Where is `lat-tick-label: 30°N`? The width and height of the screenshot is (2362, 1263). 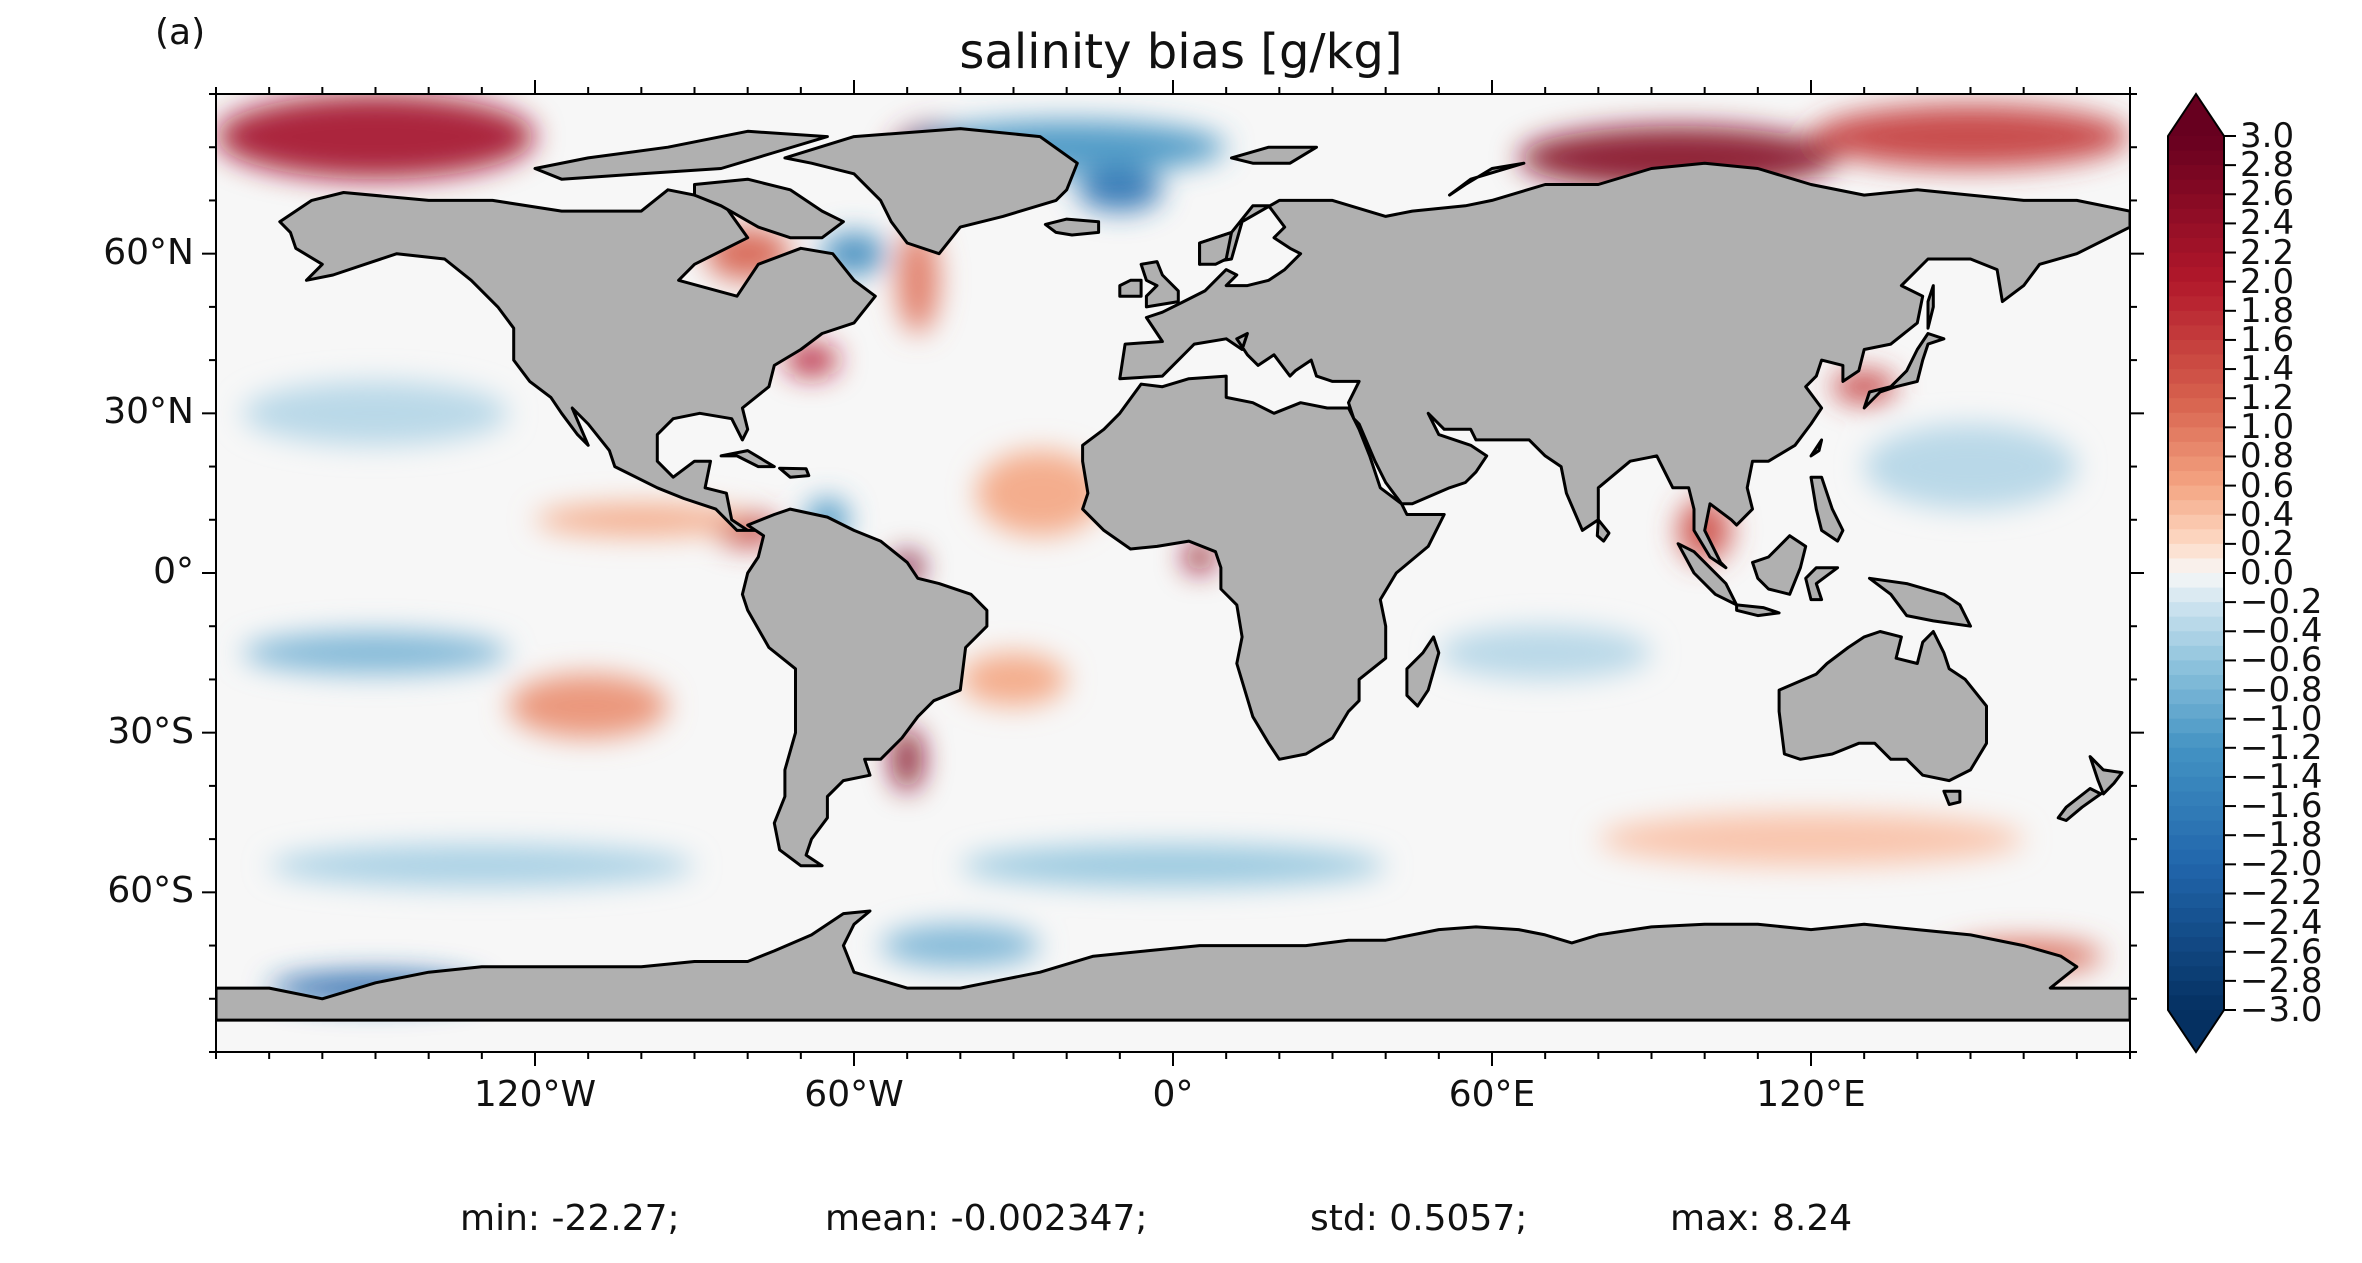
lat-tick-label: 30°N is located at coordinates (148, 412).